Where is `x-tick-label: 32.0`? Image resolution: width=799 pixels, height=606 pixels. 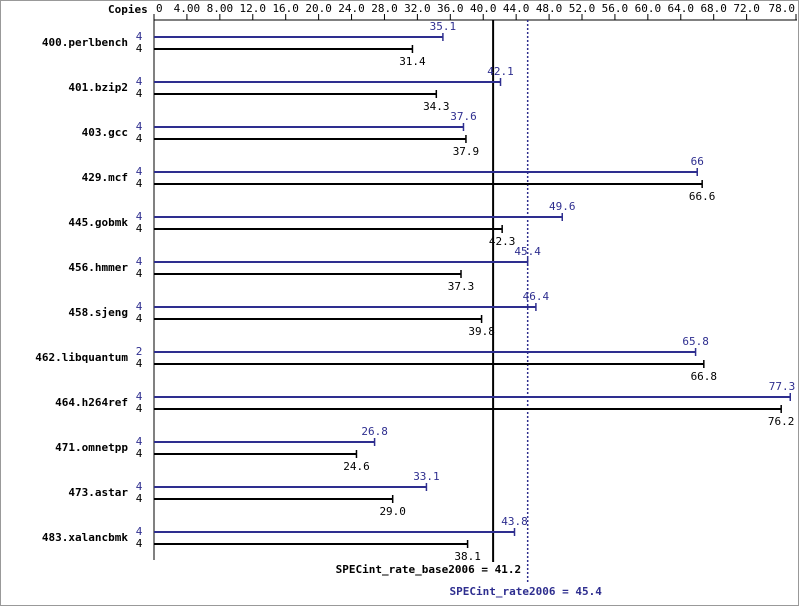
x-tick-label: 32.0 is located at coordinates (417, 8).